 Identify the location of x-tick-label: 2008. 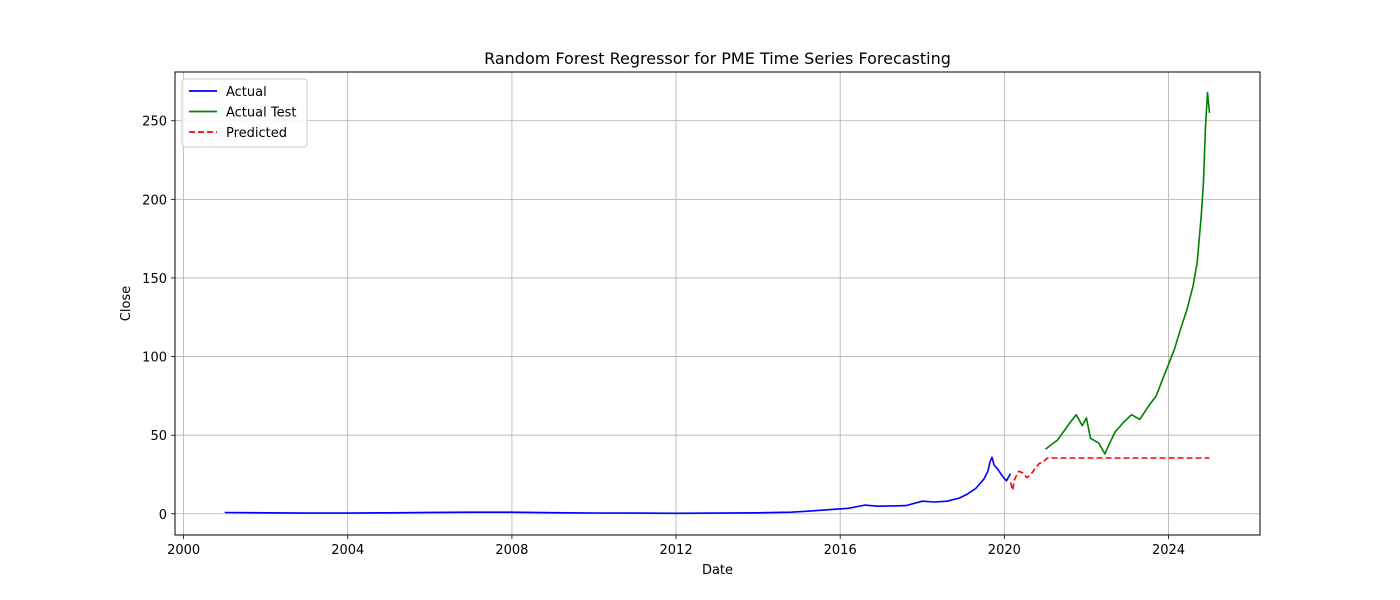
(511, 550).